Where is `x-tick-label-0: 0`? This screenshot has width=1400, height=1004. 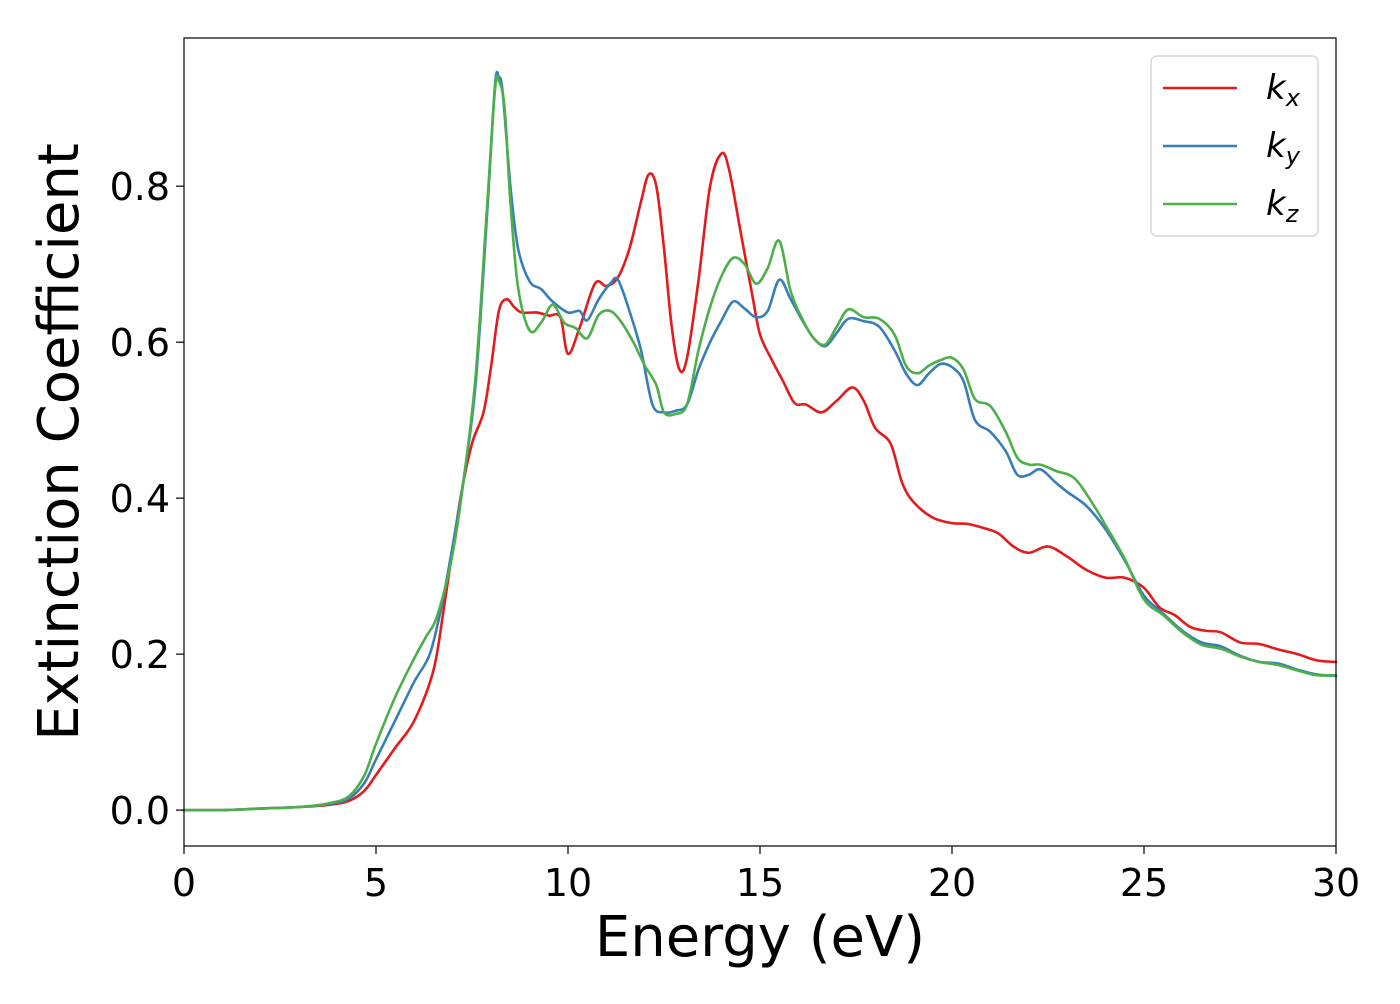
x-tick-label-0: 0 is located at coordinates (184, 883).